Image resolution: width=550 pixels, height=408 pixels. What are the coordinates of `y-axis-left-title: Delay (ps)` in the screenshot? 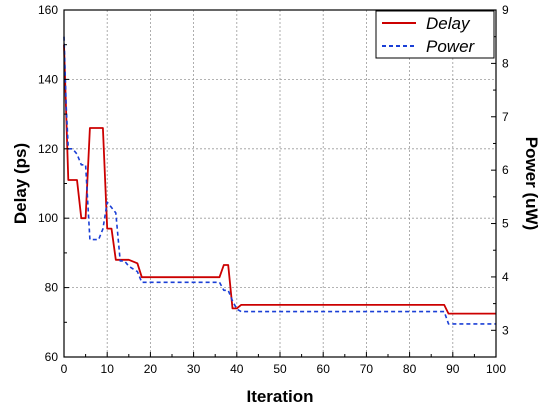 It's located at (20, 183).